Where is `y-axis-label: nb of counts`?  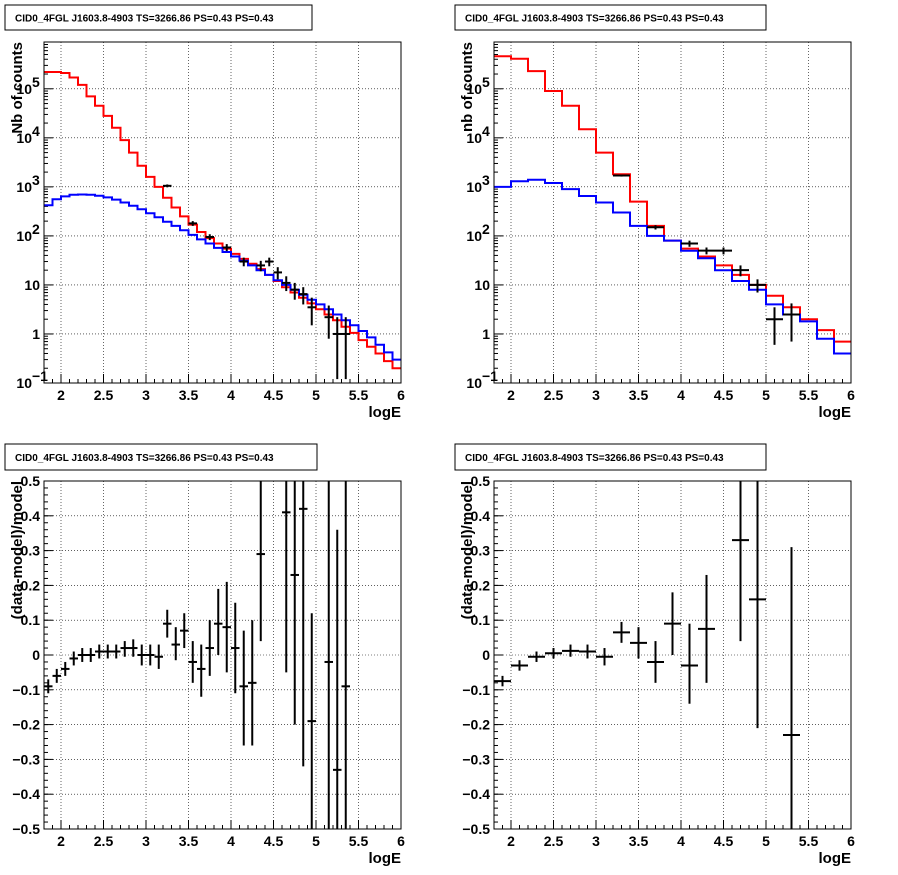
y-axis-label: nb of counts is located at coordinates (467, 87).